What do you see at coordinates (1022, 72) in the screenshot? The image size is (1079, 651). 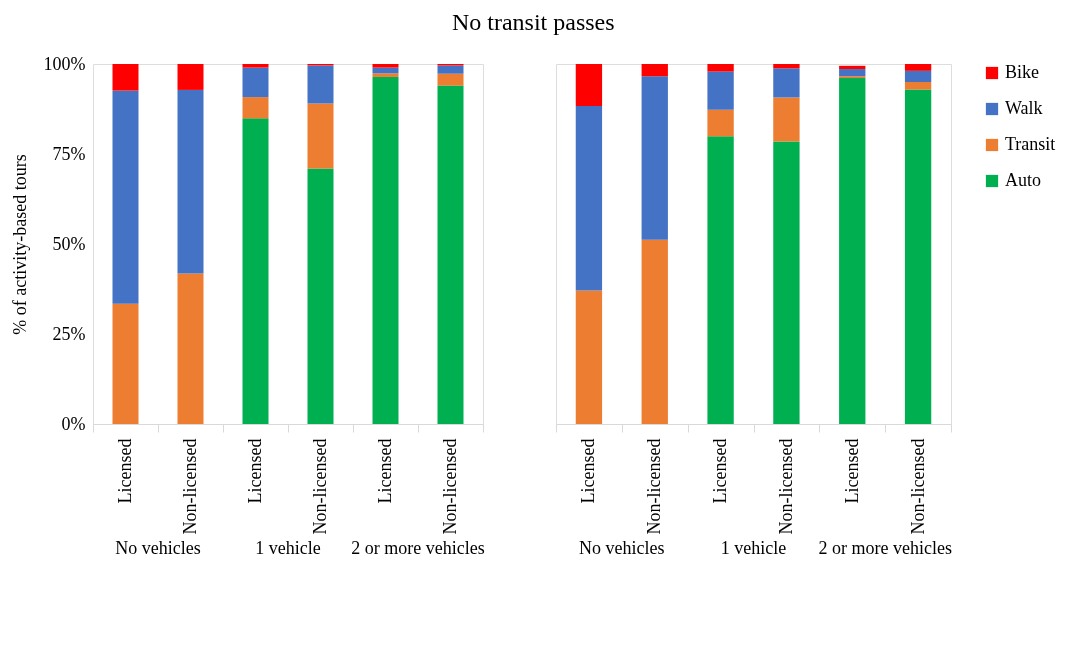 I see `legend-label: Bike` at bounding box center [1022, 72].